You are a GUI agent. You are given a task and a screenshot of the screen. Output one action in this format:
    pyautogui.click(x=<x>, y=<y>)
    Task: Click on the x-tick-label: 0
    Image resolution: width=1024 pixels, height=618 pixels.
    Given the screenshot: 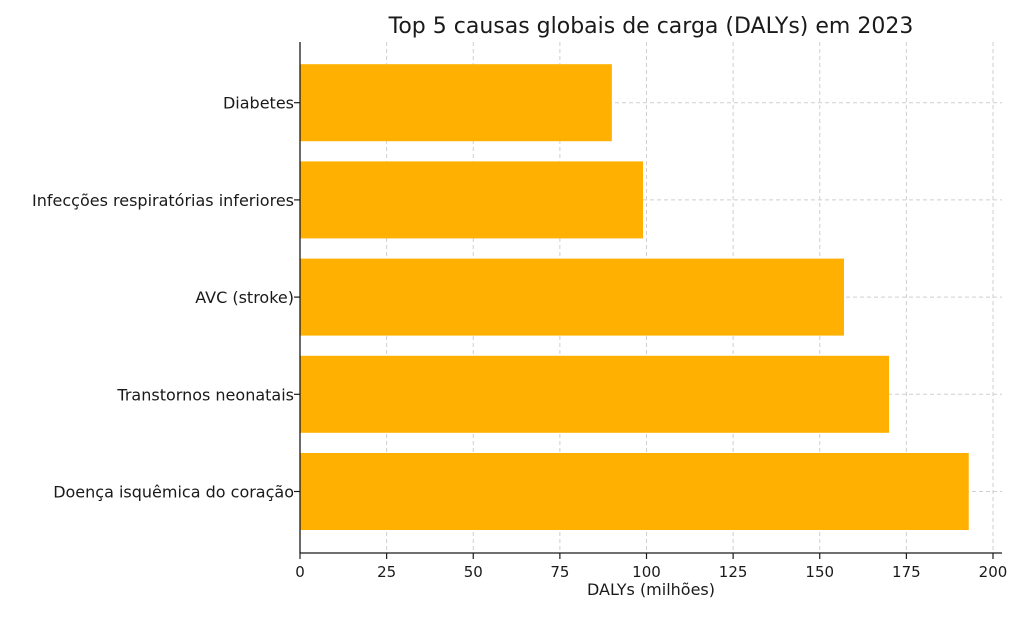 What is the action you would take?
    pyautogui.click(x=300, y=572)
    